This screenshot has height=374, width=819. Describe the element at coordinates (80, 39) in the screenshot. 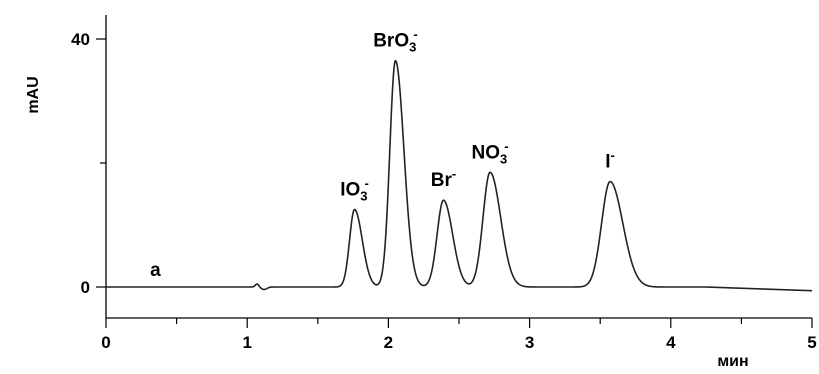

I see `y-tick-label: 40` at that location.